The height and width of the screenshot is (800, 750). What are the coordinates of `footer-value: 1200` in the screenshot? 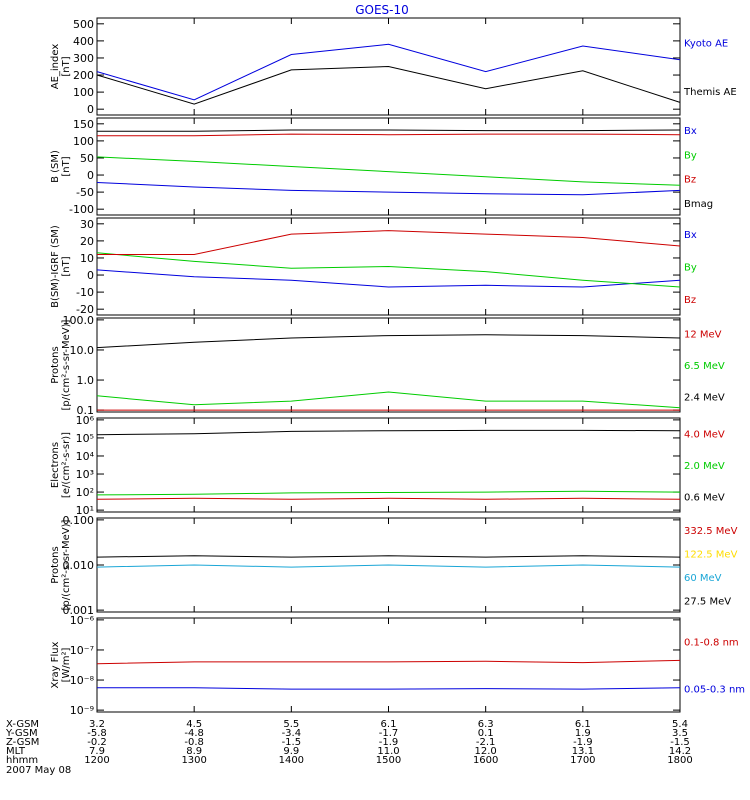 It's located at (96, 760).